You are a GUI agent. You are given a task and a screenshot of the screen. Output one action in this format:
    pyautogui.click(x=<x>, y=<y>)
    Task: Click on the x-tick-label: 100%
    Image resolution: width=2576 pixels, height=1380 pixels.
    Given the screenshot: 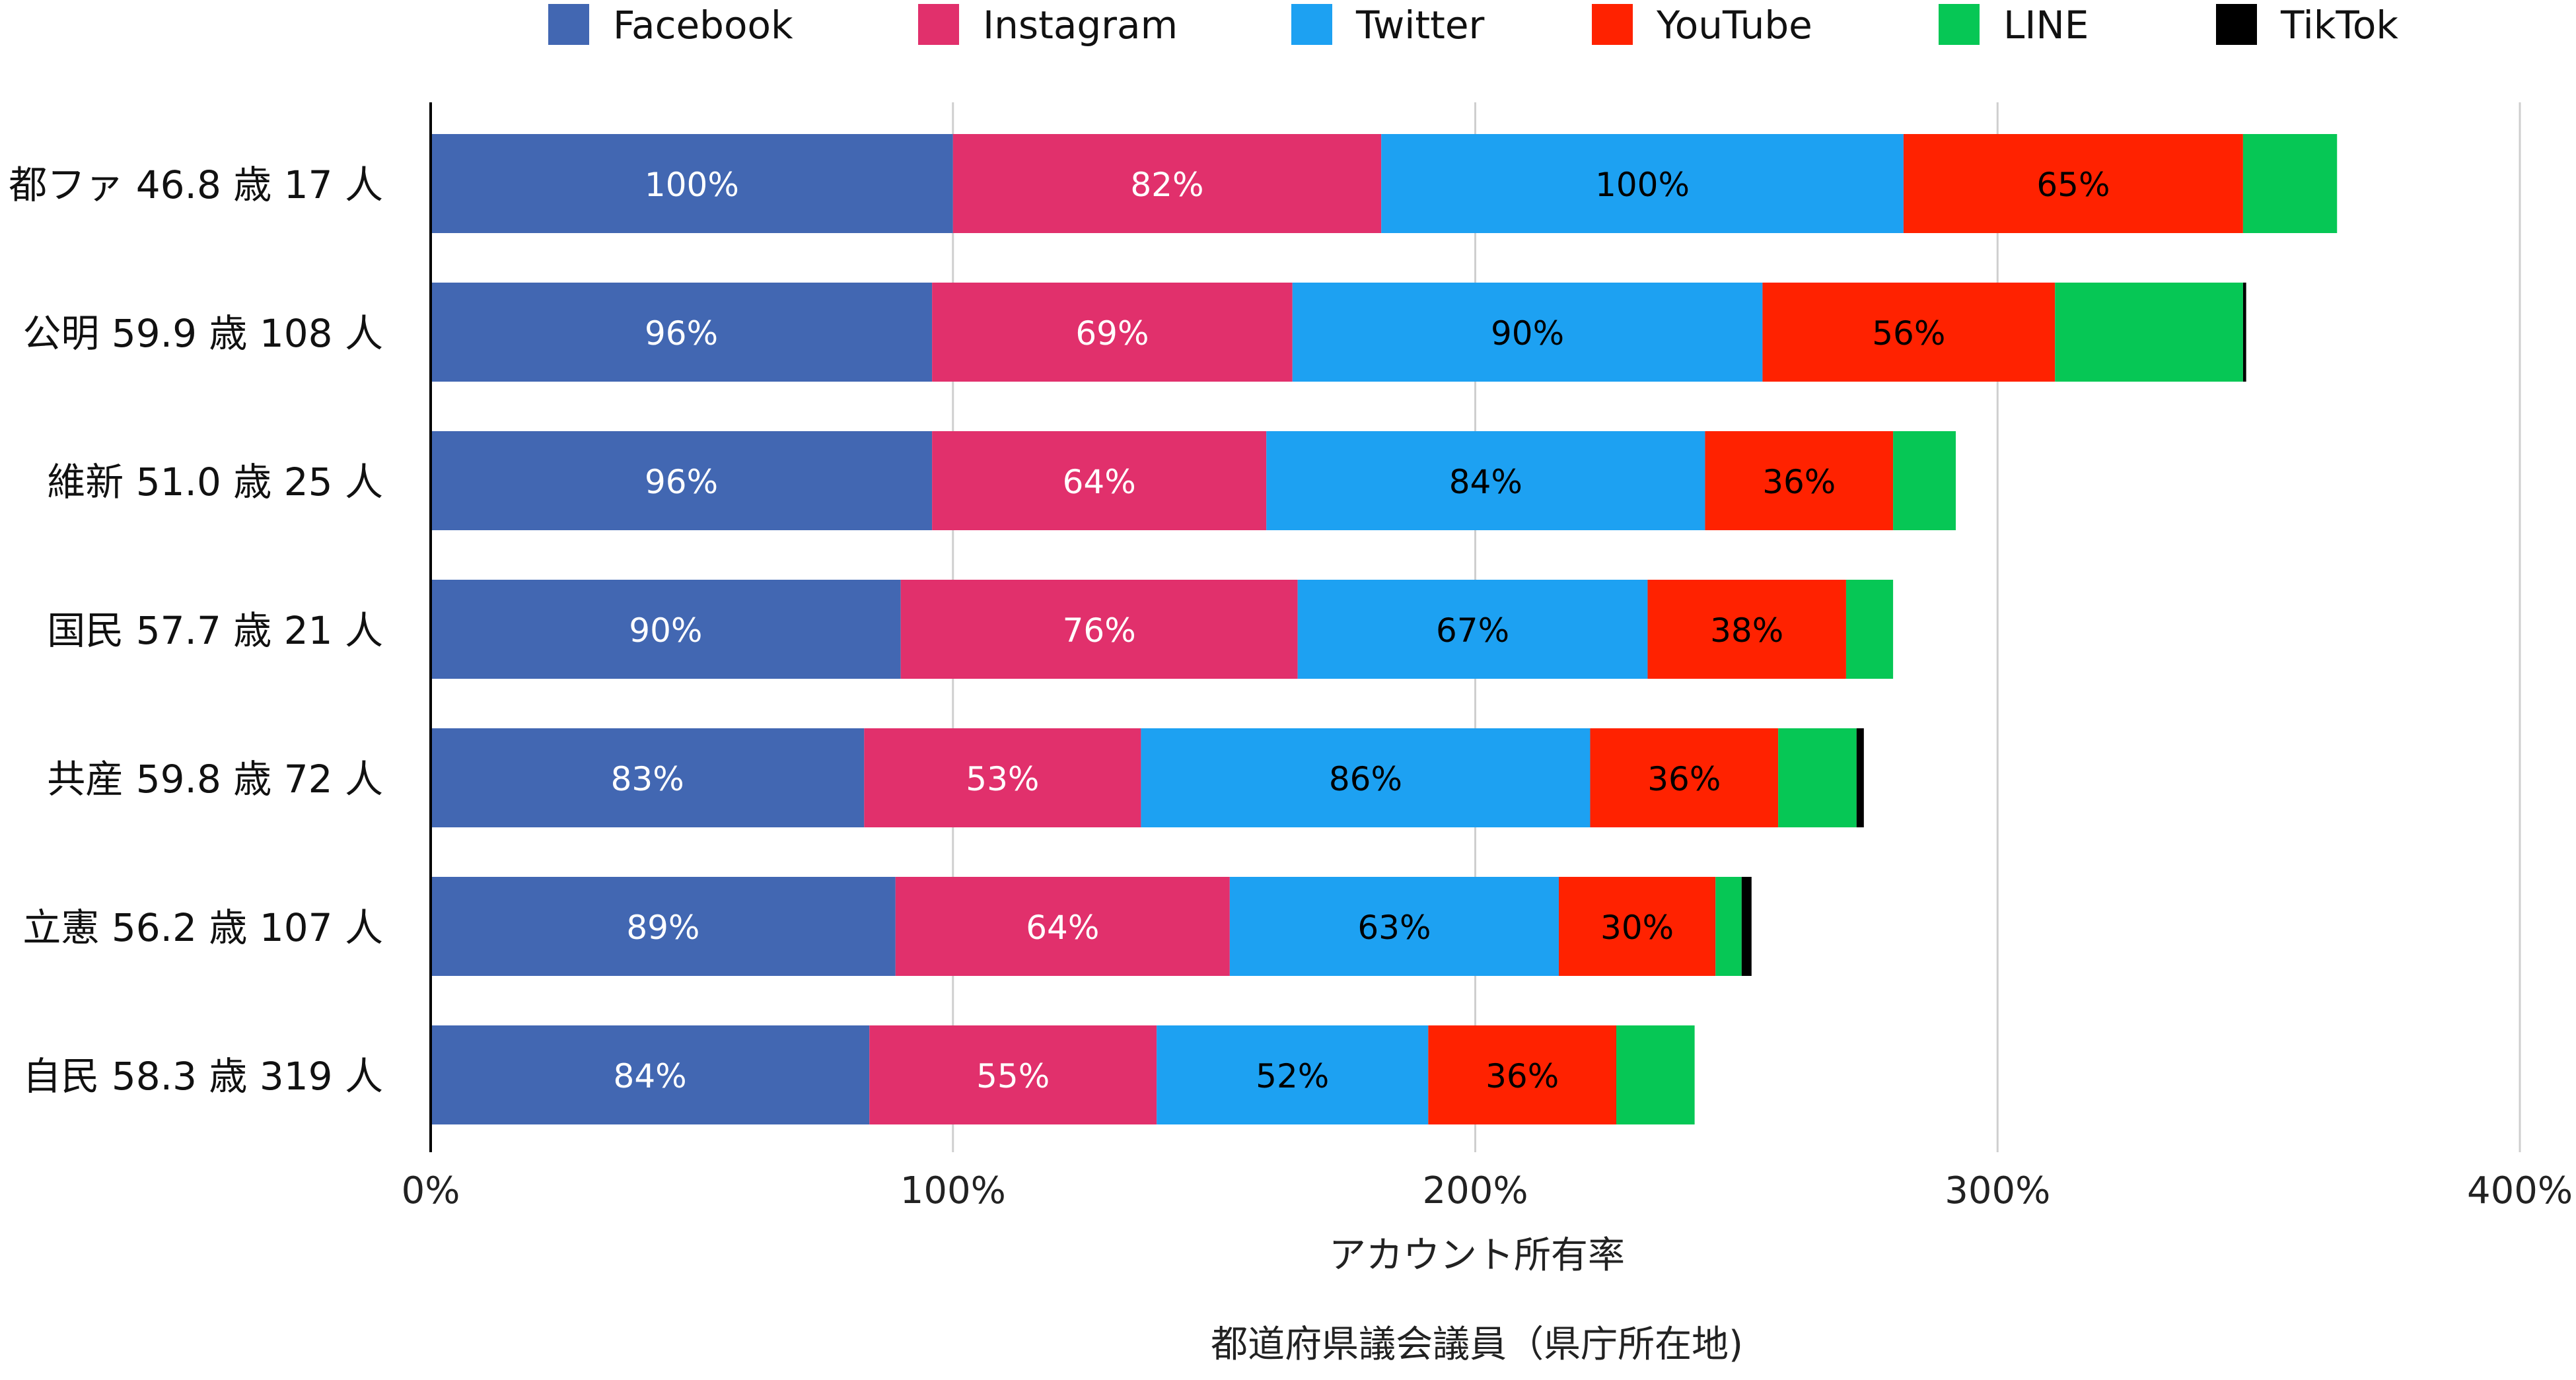 What is the action you would take?
    pyautogui.click(x=953, y=1191)
    